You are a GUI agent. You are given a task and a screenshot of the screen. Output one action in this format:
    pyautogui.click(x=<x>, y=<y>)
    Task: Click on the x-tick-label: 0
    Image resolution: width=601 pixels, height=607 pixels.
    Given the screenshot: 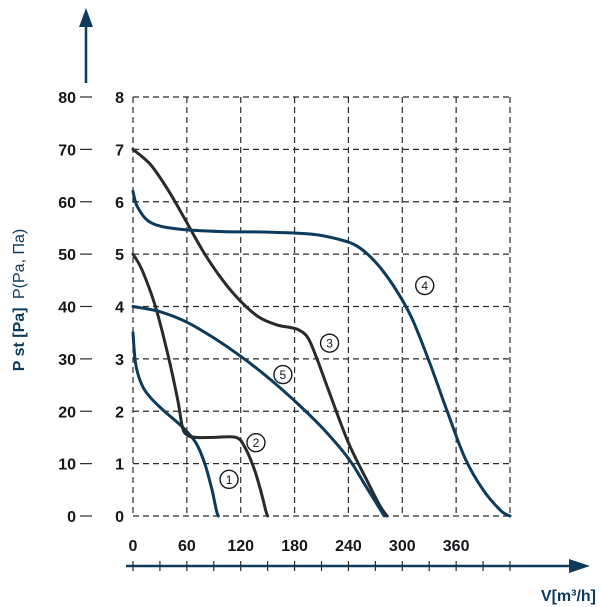 What is the action you would take?
    pyautogui.click(x=133, y=546)
    